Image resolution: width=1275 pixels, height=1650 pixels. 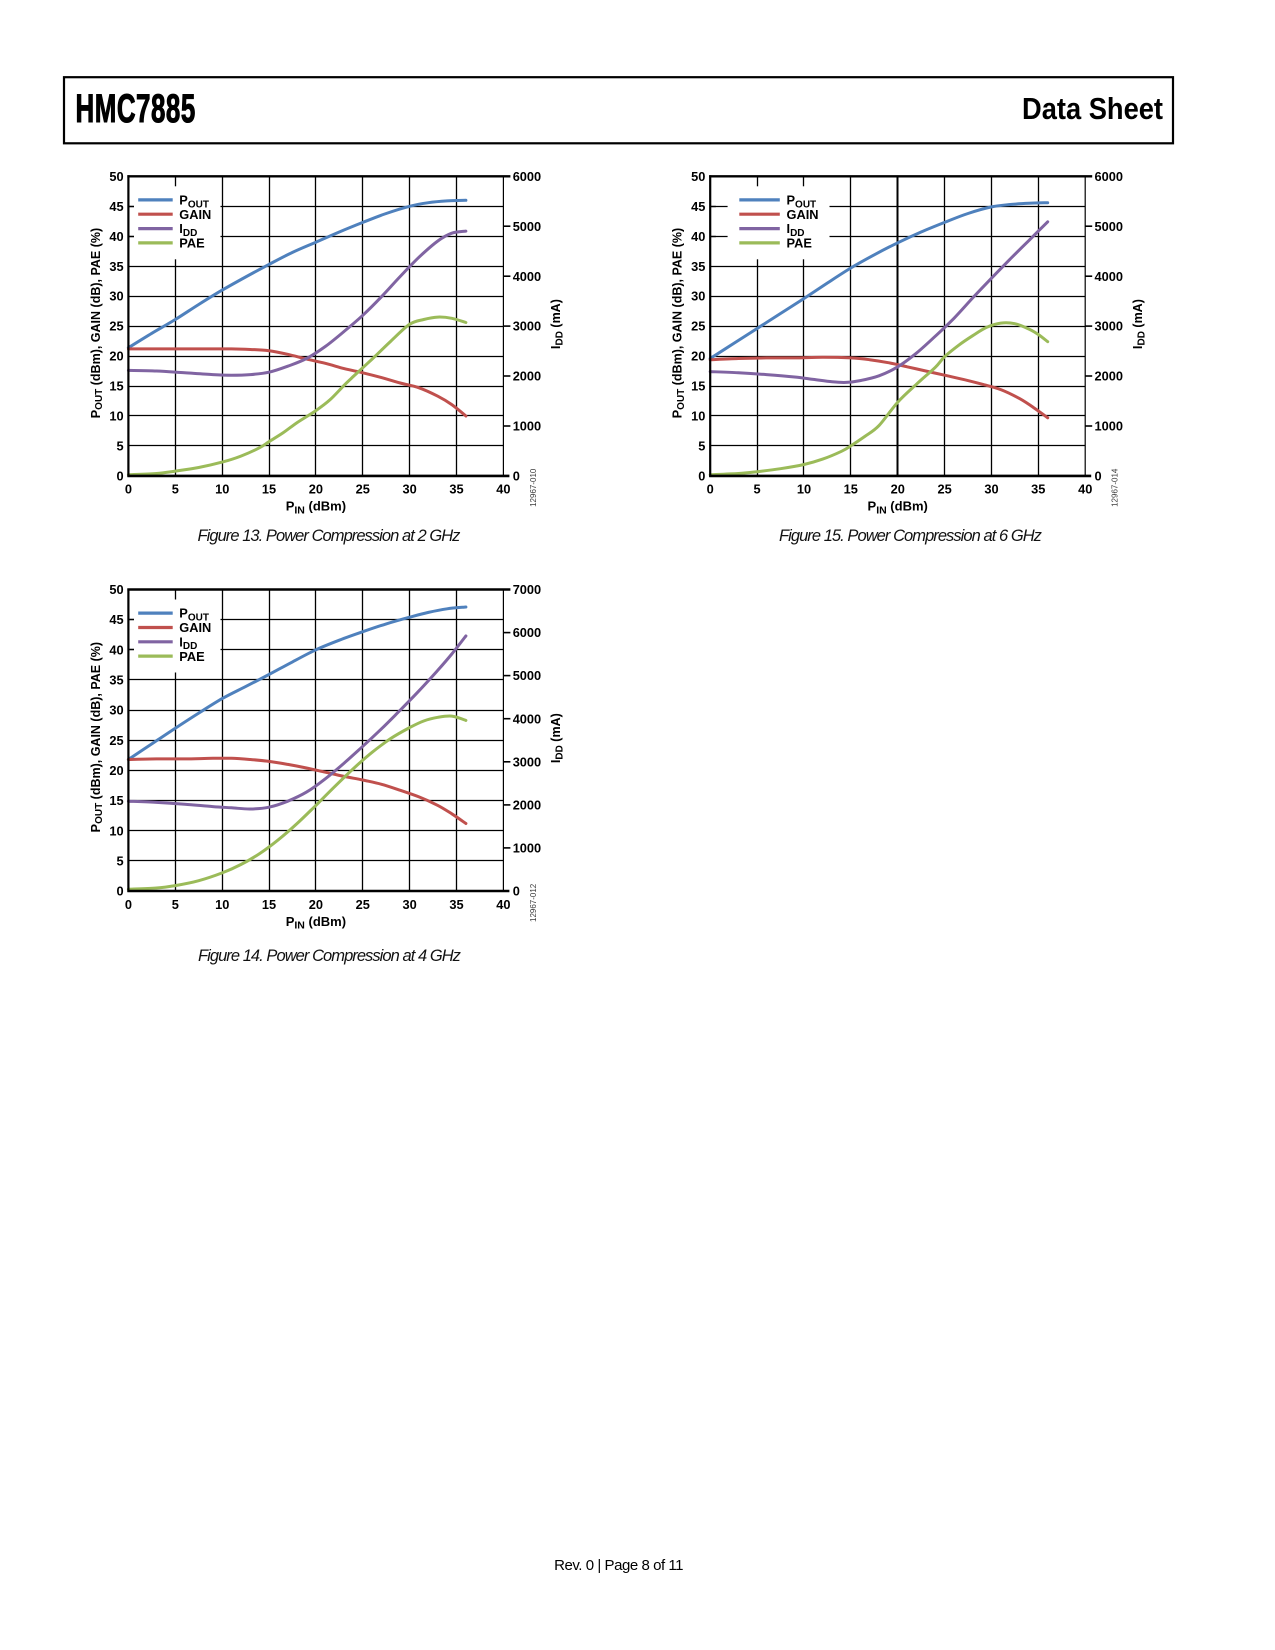 What do you see at coordinates (330, 536) in the screenshot?
I see `svg-text:Figure 13. Power Compression a: Figure 13. Power Compression at 2 GHz` at bounding box center [330, 536].